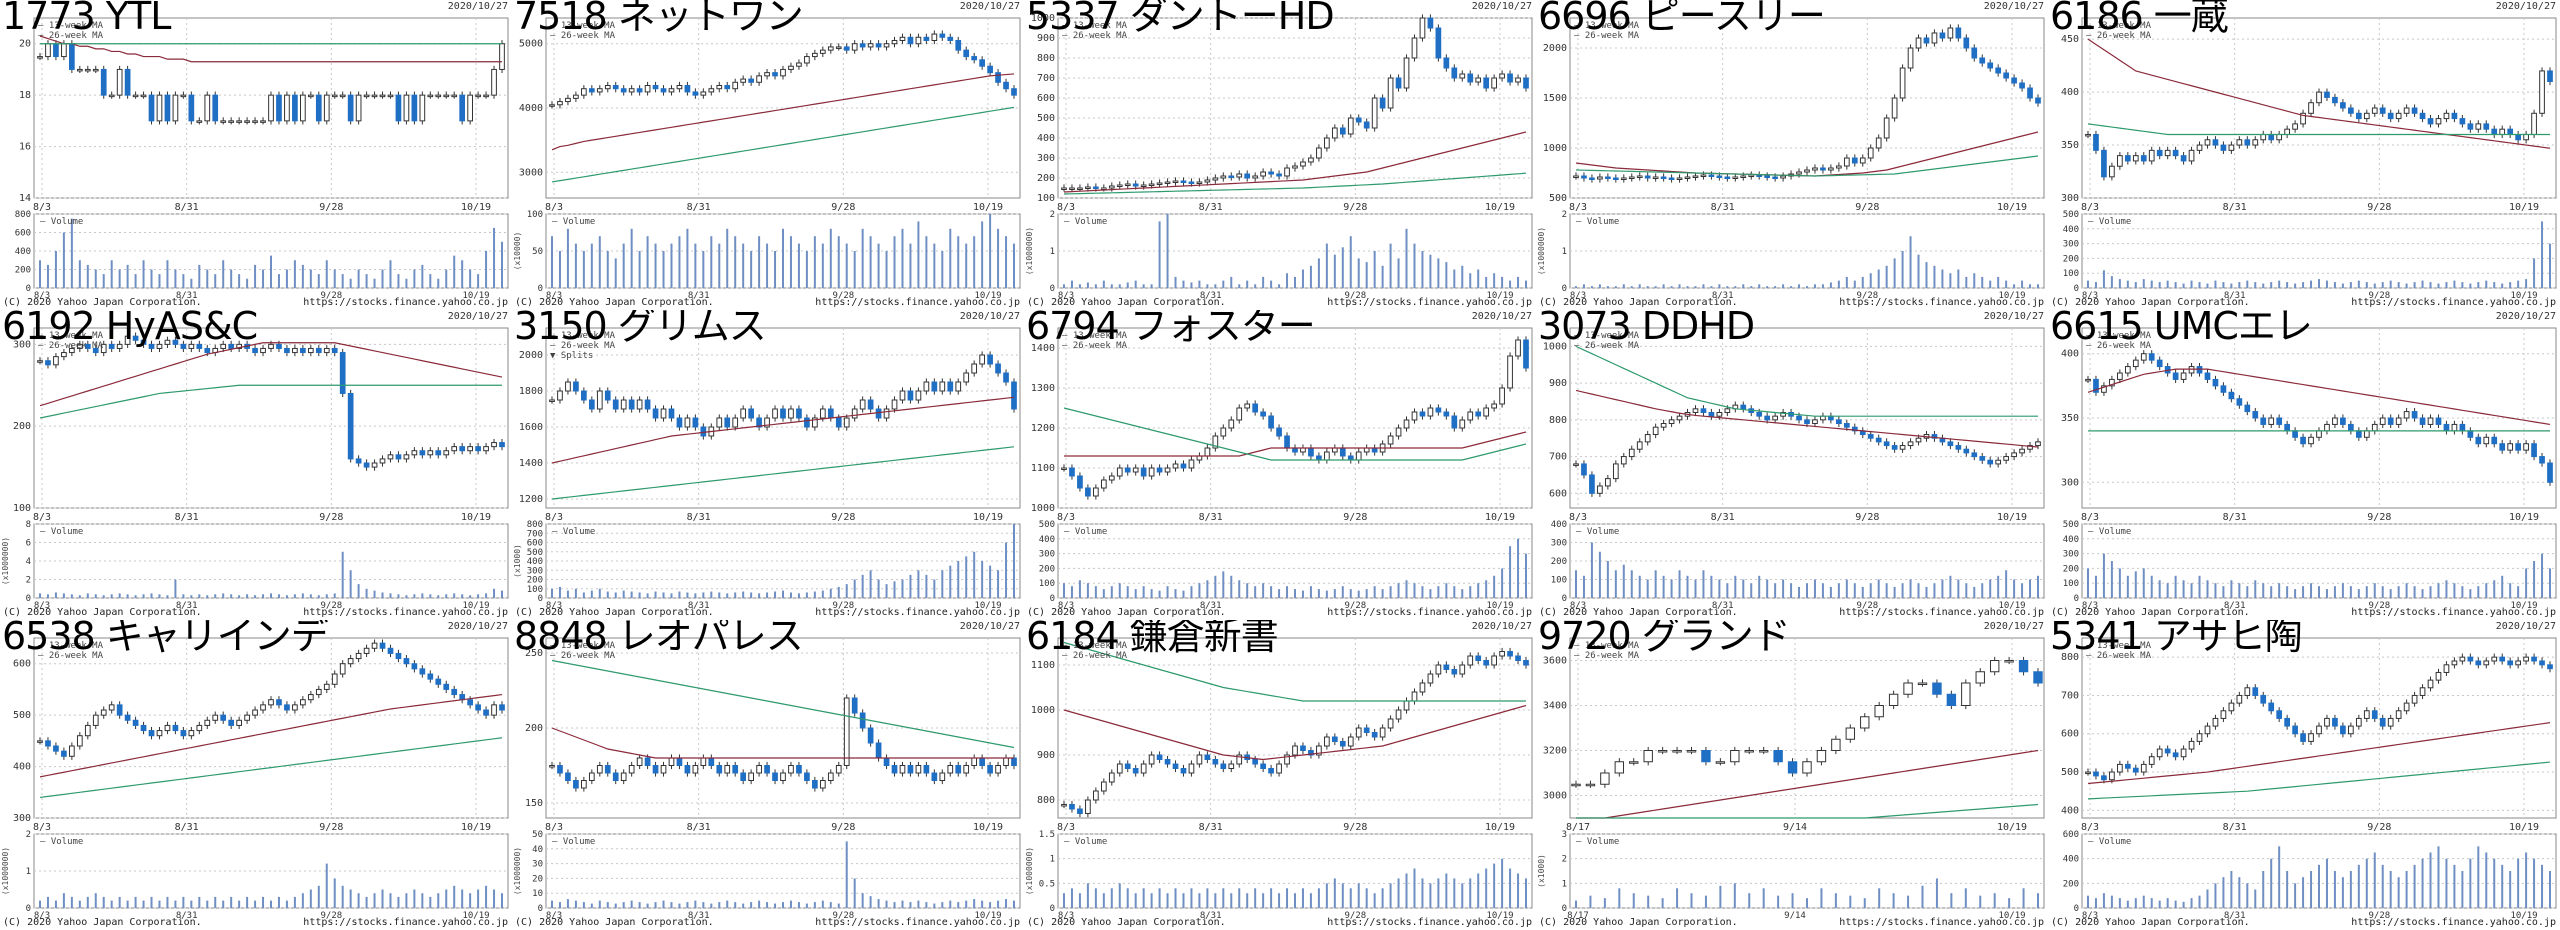 The height and width of the screenshot is (930, 2560). What do you see at coordinates (271, 768) in the screenshot?
I see `ma26-line` at bounding box center [271, 768].